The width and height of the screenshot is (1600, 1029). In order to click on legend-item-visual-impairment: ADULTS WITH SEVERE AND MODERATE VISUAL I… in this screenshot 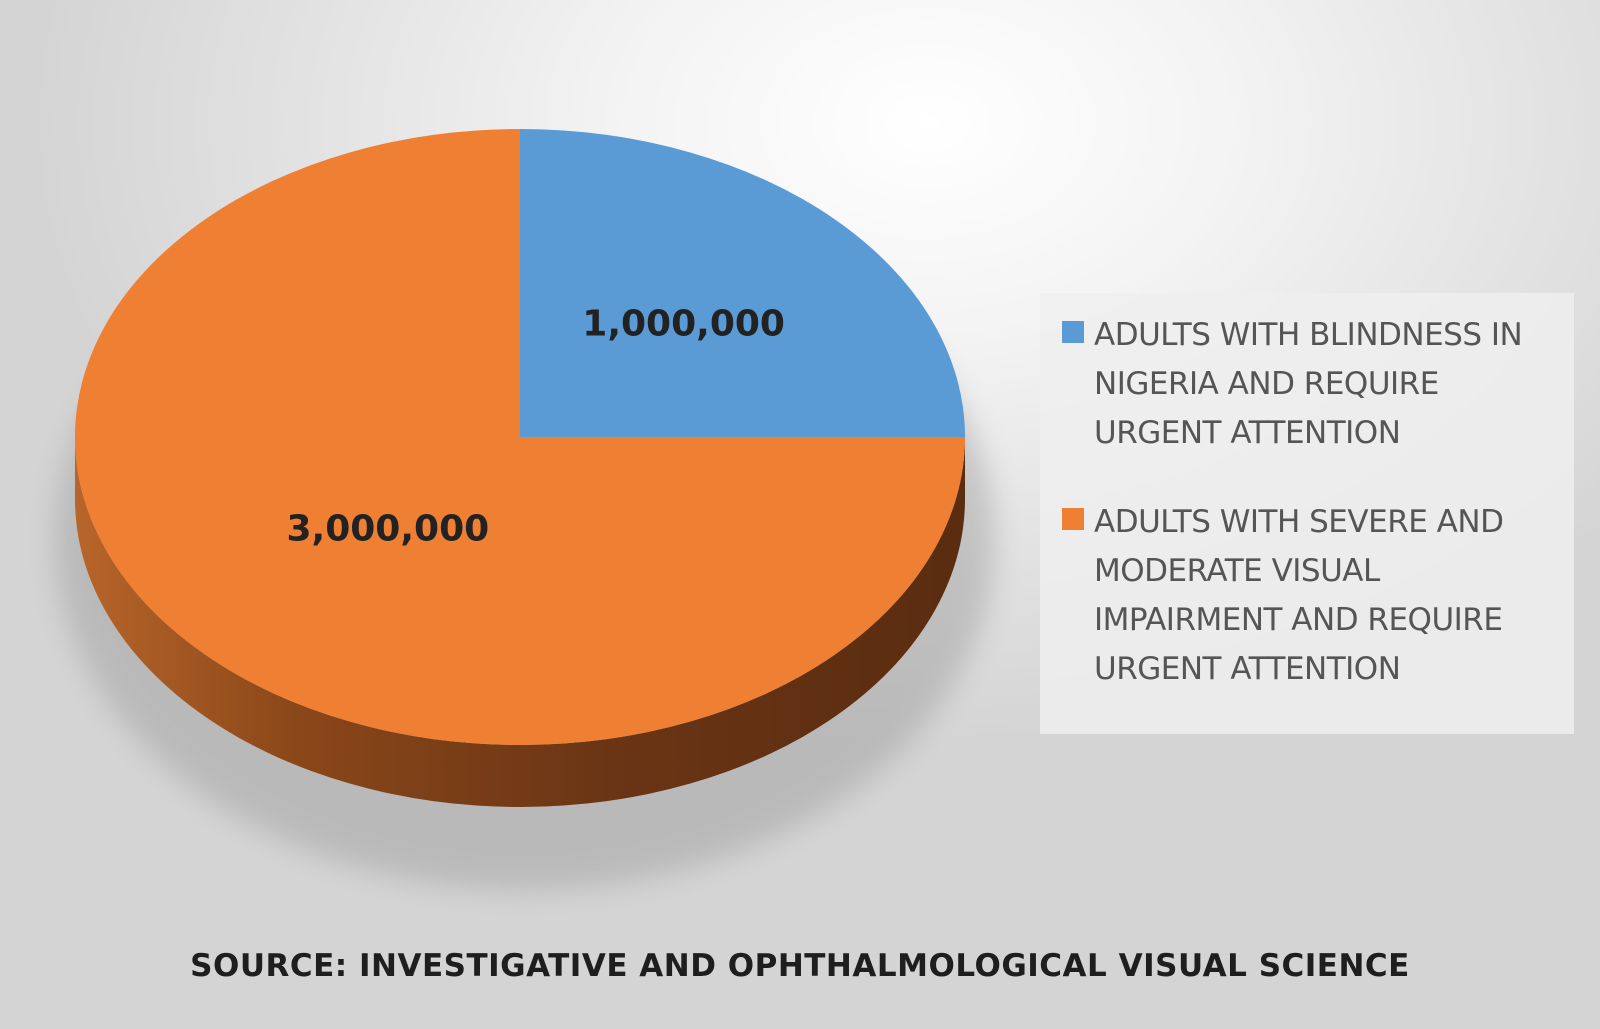, I will do `click(1311, 596)`.